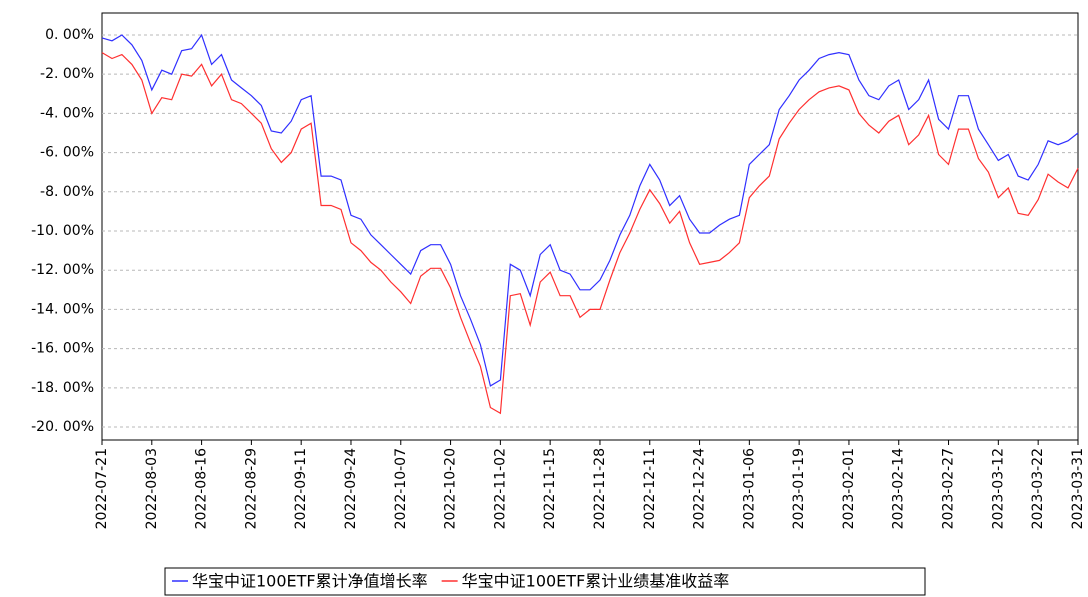 This screenshot has width=1088, height=597. I want to click on y-tick-label: -14. 00%, so click(62, 309).